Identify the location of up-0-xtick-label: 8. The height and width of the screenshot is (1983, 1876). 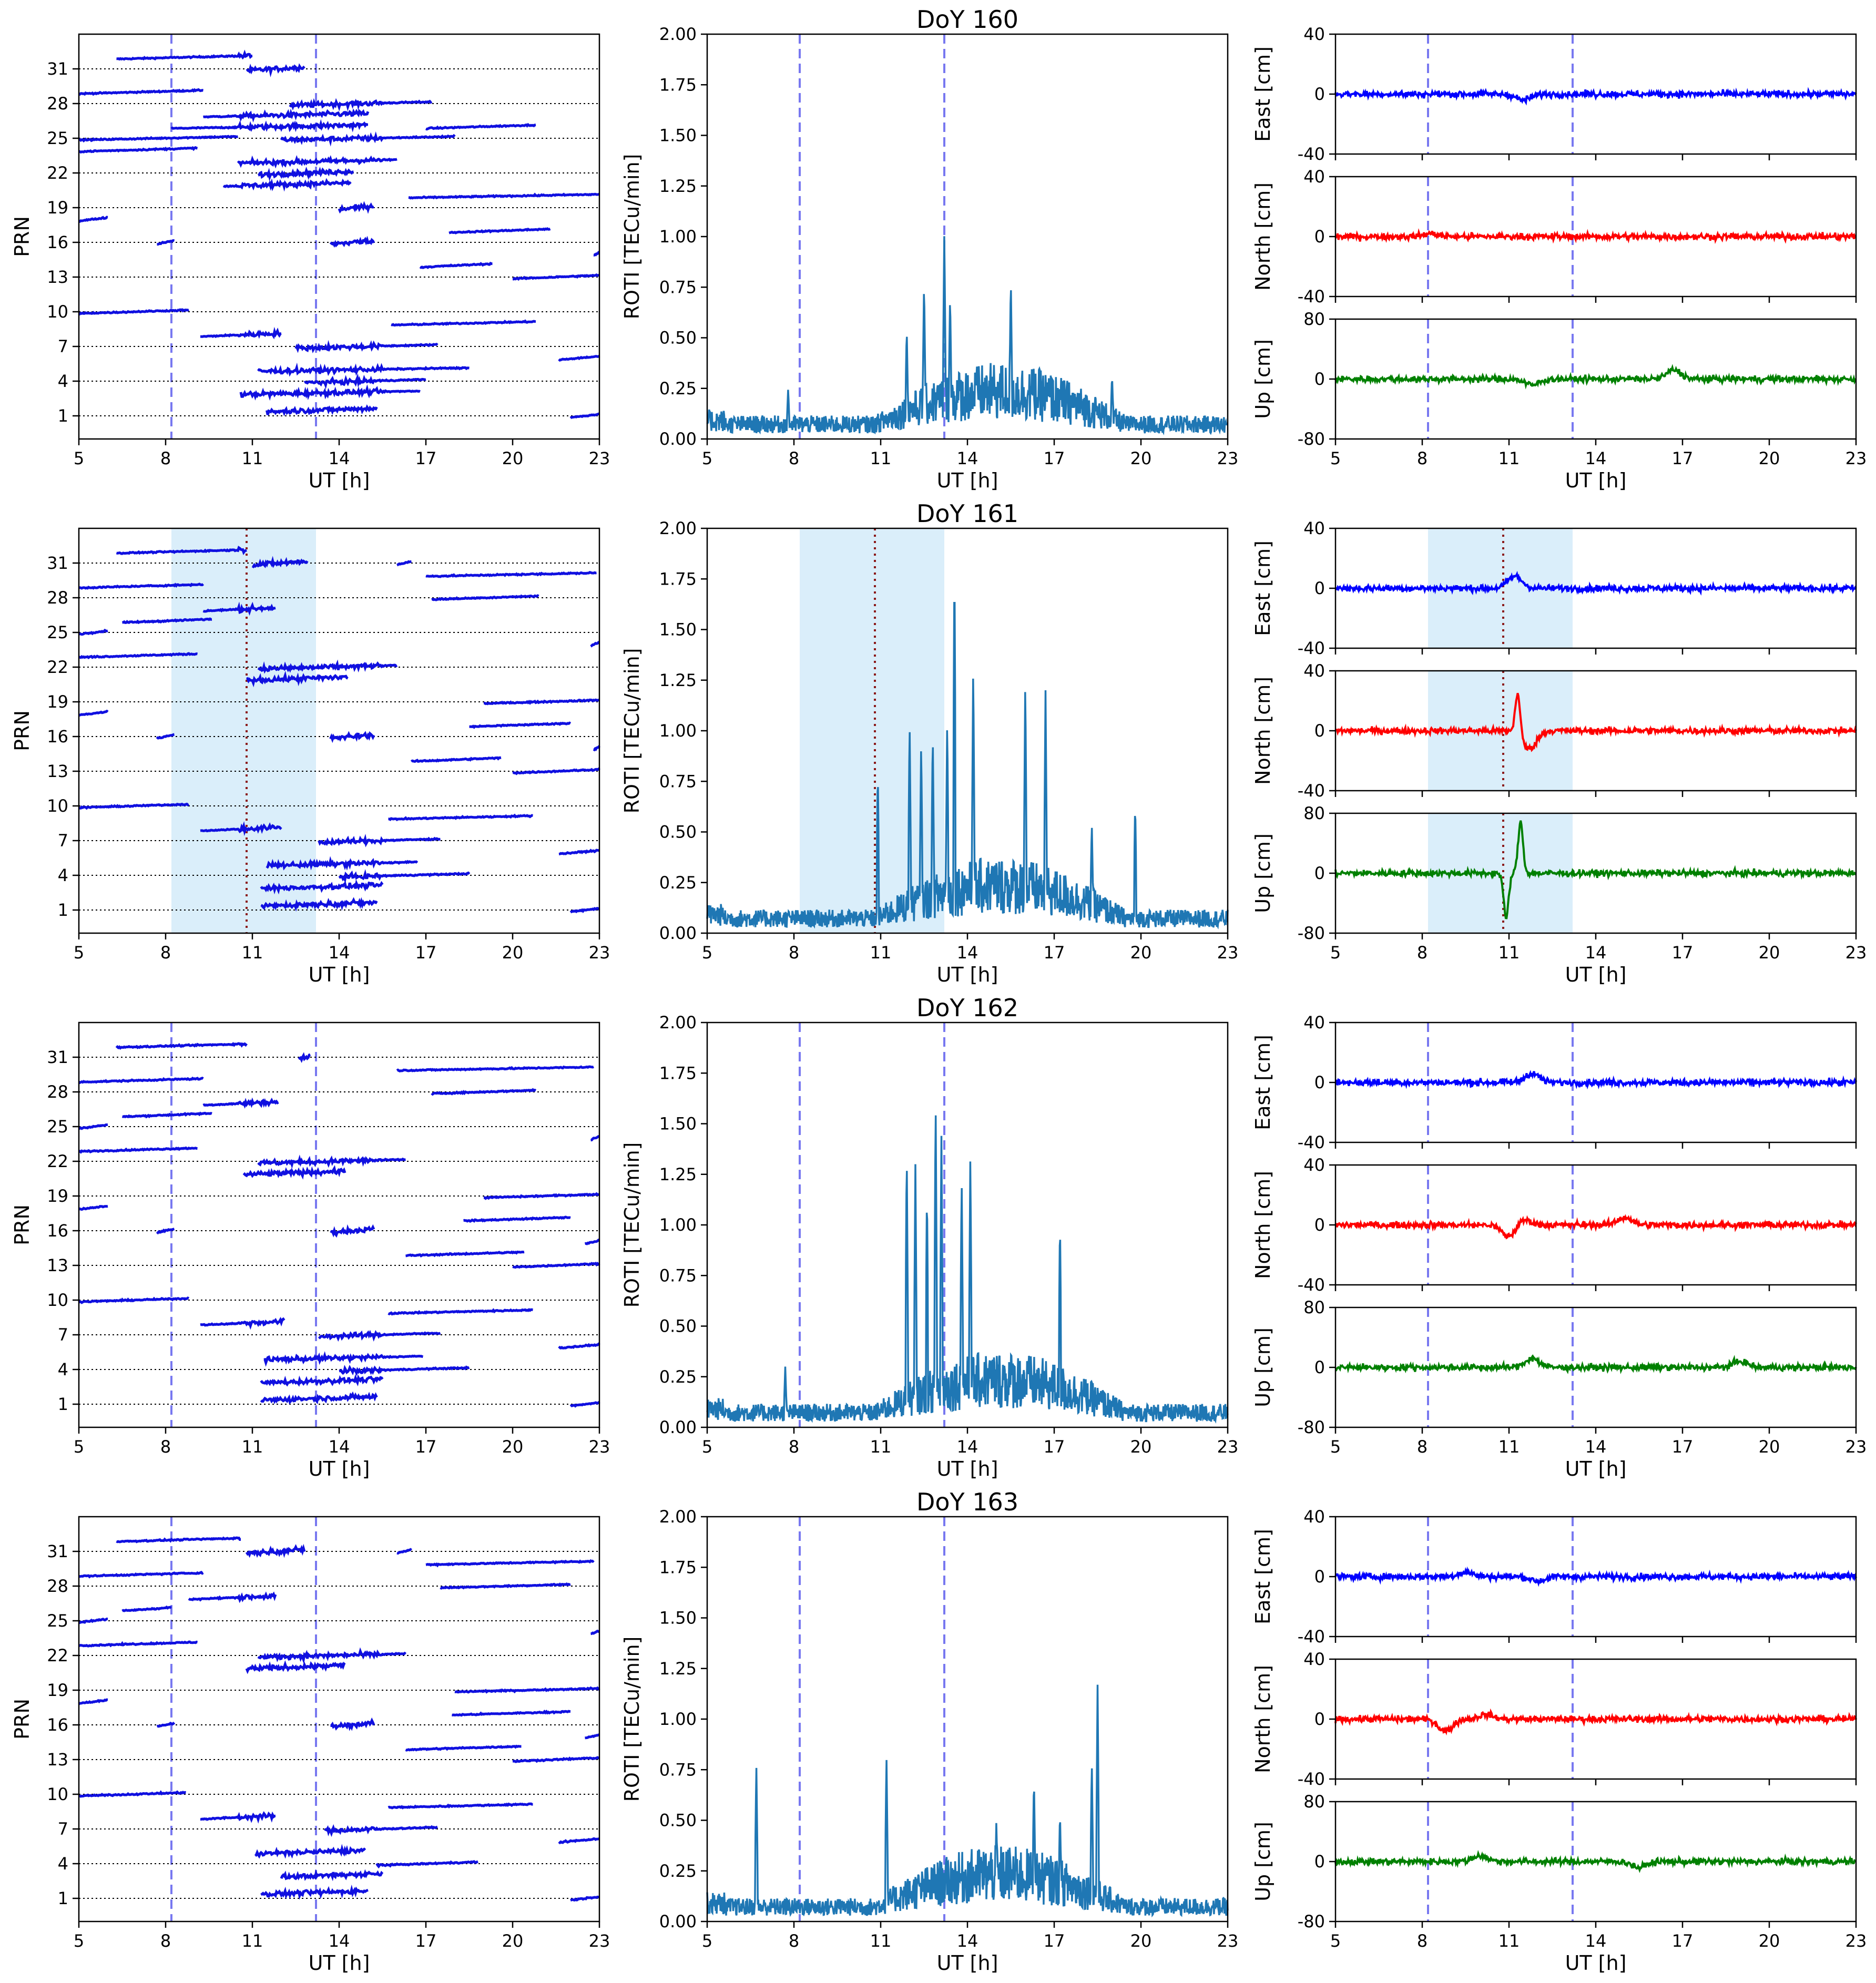
(1422, 458).